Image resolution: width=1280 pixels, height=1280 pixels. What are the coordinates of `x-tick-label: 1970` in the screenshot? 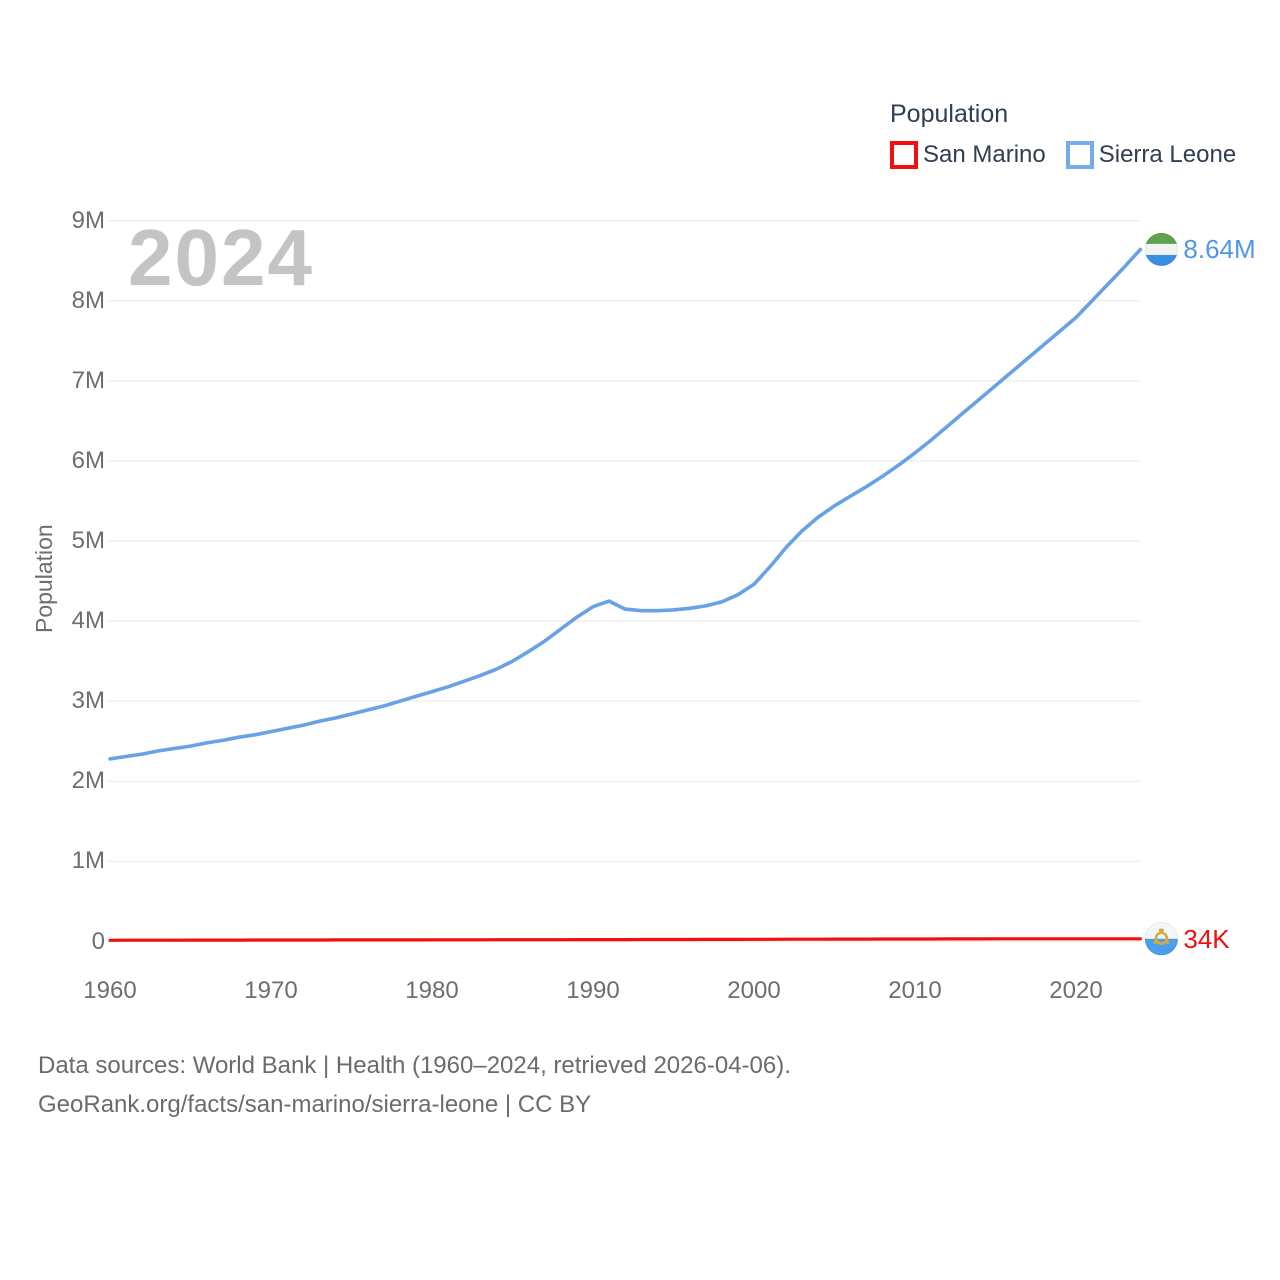 It's located at (271, 990).